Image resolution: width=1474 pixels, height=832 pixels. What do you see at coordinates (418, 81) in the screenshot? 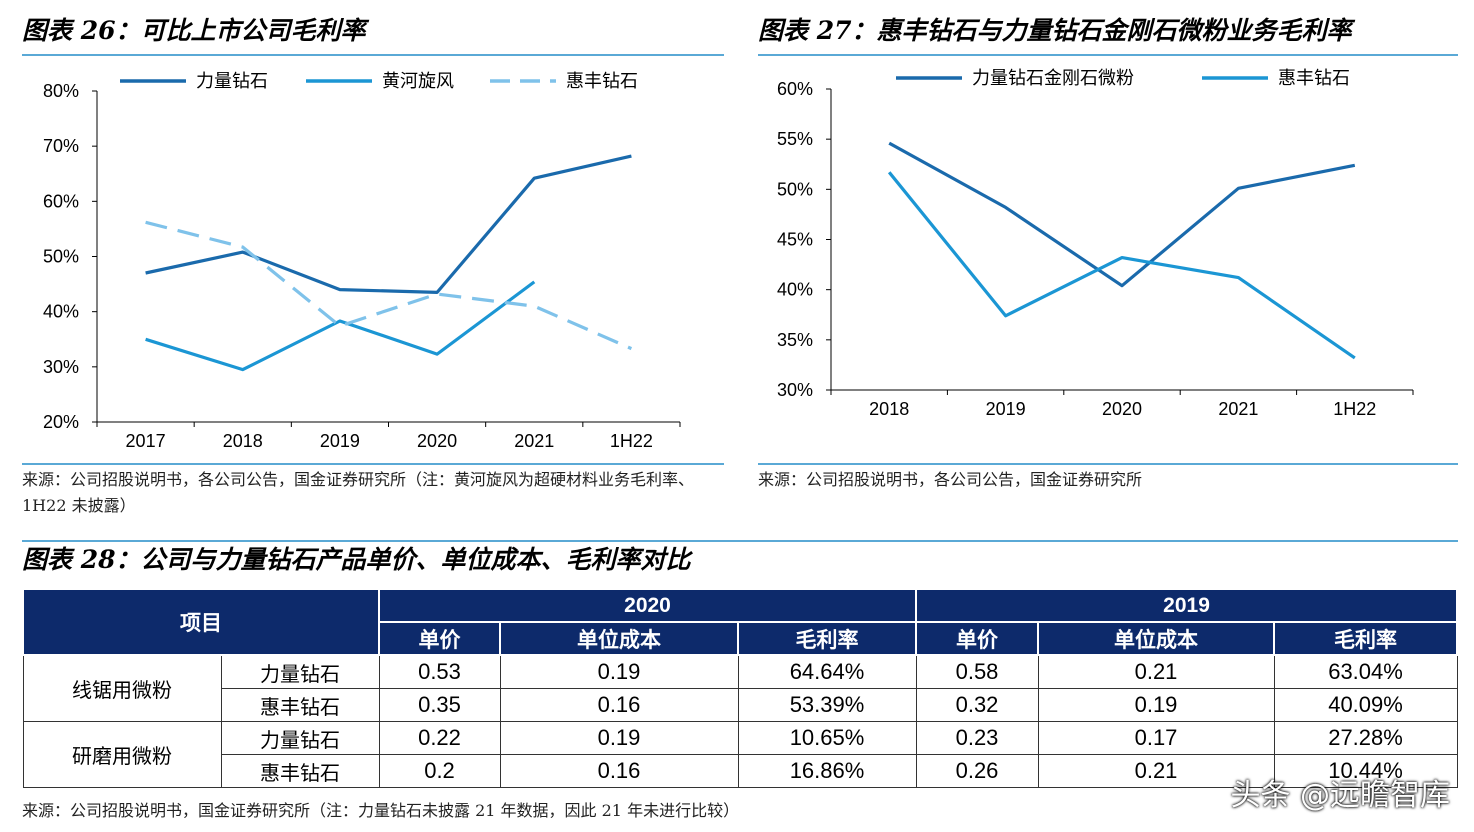
I see `legend-label: 黄河旋风` at bounding box center [418, 81].